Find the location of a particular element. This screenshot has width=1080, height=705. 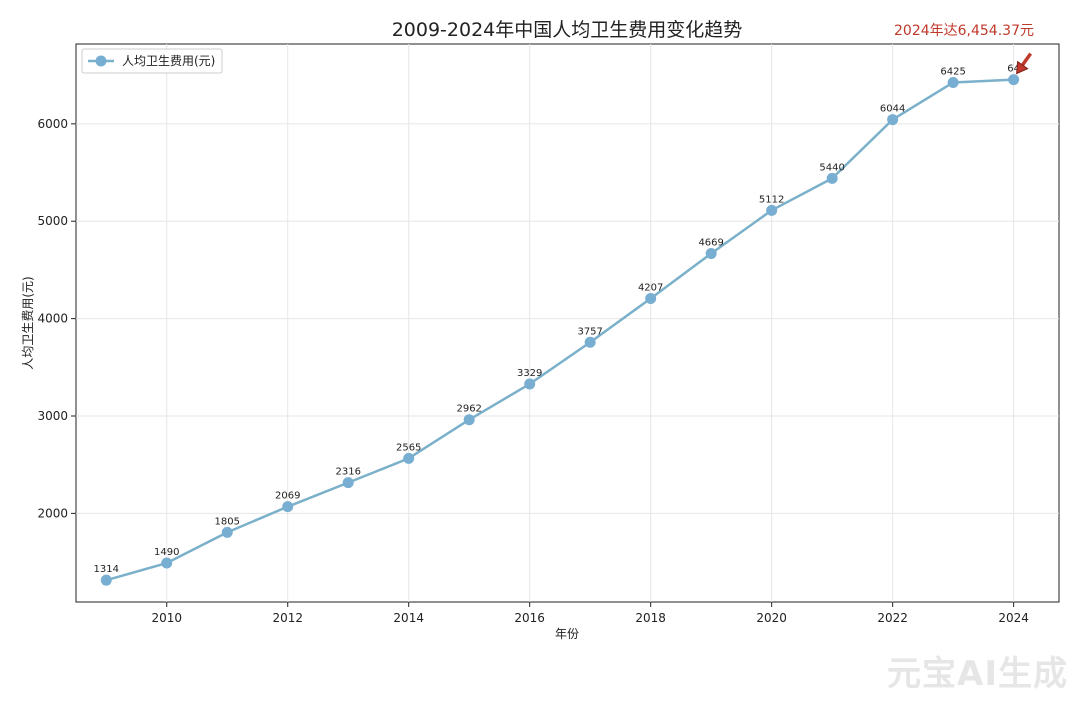

data-label: 4669 is located at coordinates (710, 242).